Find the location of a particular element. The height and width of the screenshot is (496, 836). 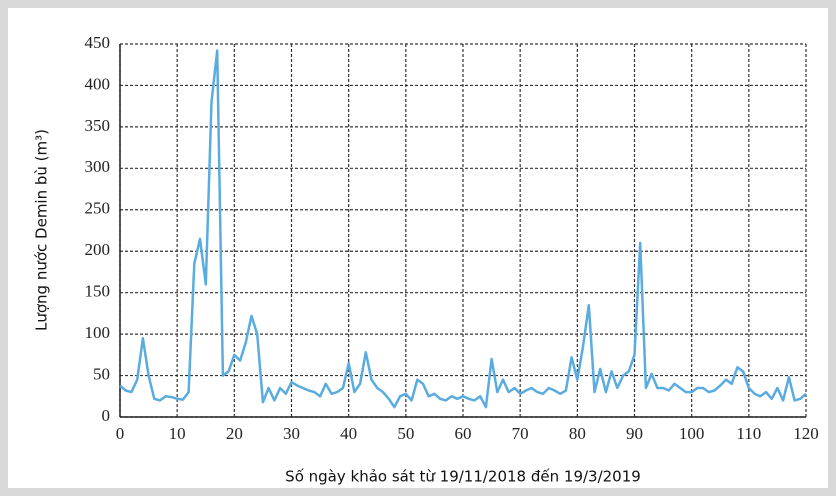

y-tick-label: 100 is located at coordinates (98, 332).